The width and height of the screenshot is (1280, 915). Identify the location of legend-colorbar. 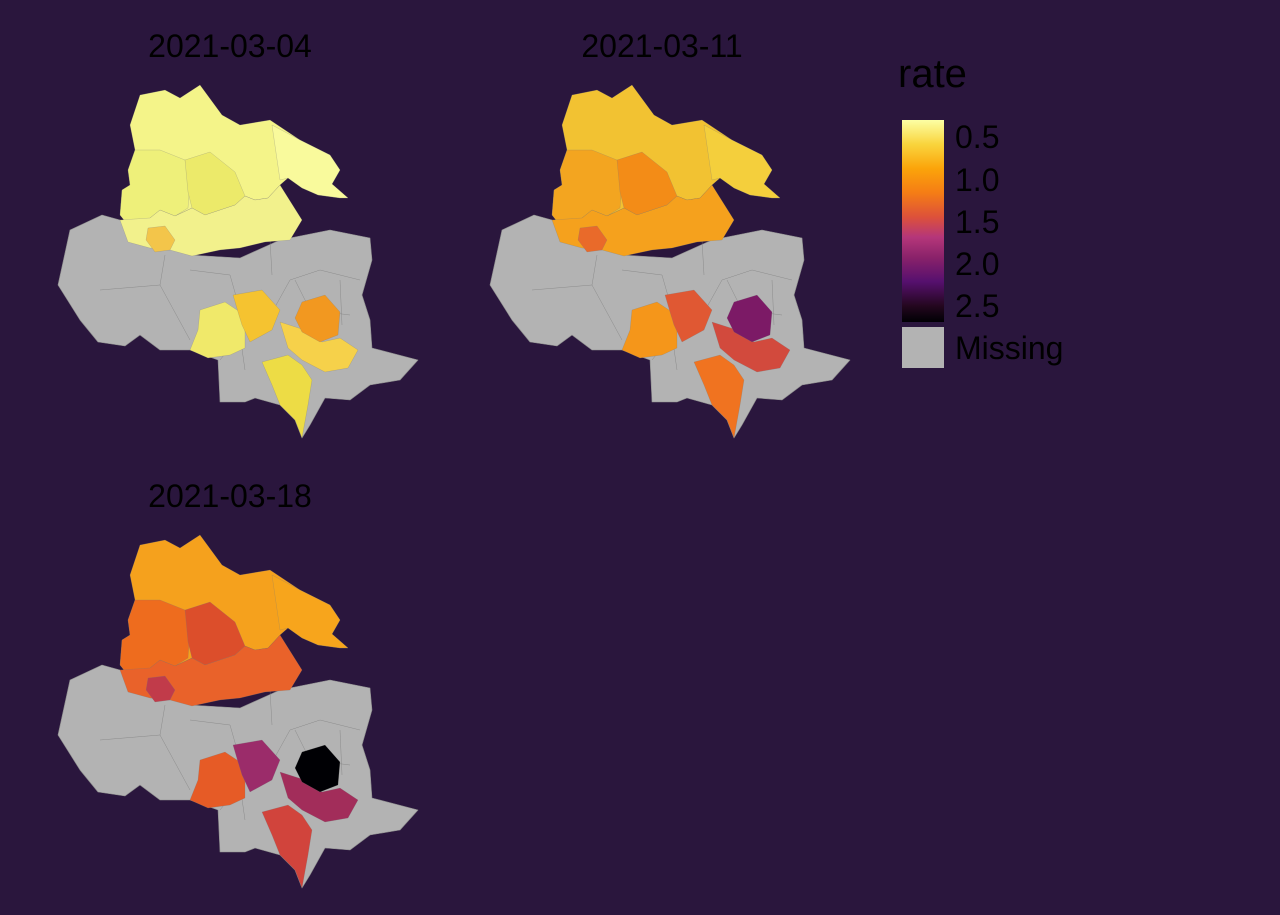
(923, 221).